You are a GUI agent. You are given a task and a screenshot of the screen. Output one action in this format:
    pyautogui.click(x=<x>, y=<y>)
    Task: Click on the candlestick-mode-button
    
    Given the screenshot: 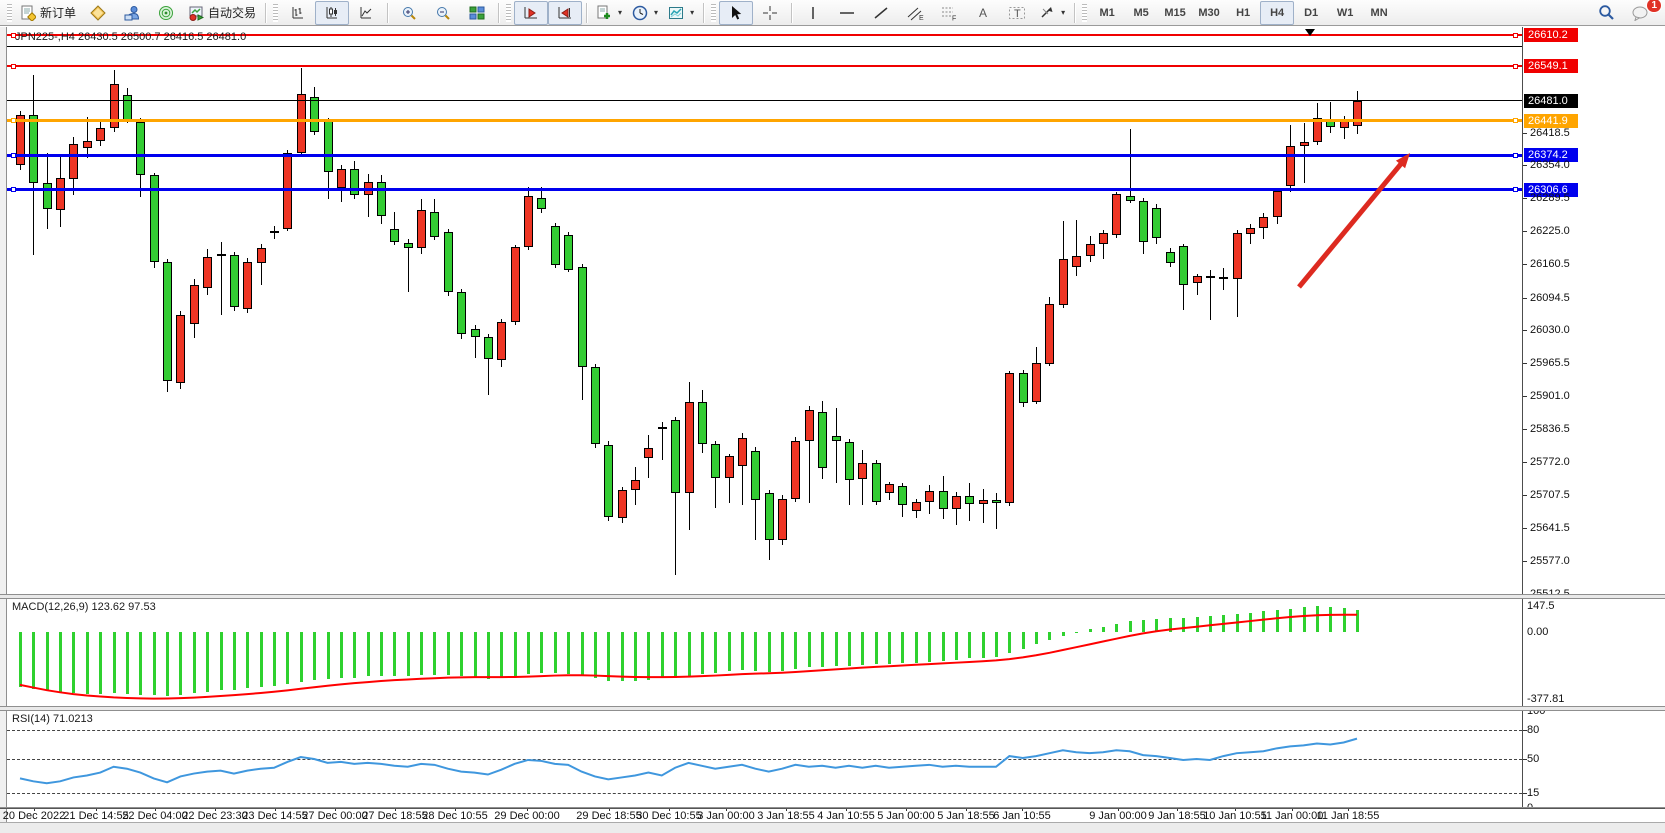 What is the action you would take?
    pyautogui.click(x=332, y=12)
    